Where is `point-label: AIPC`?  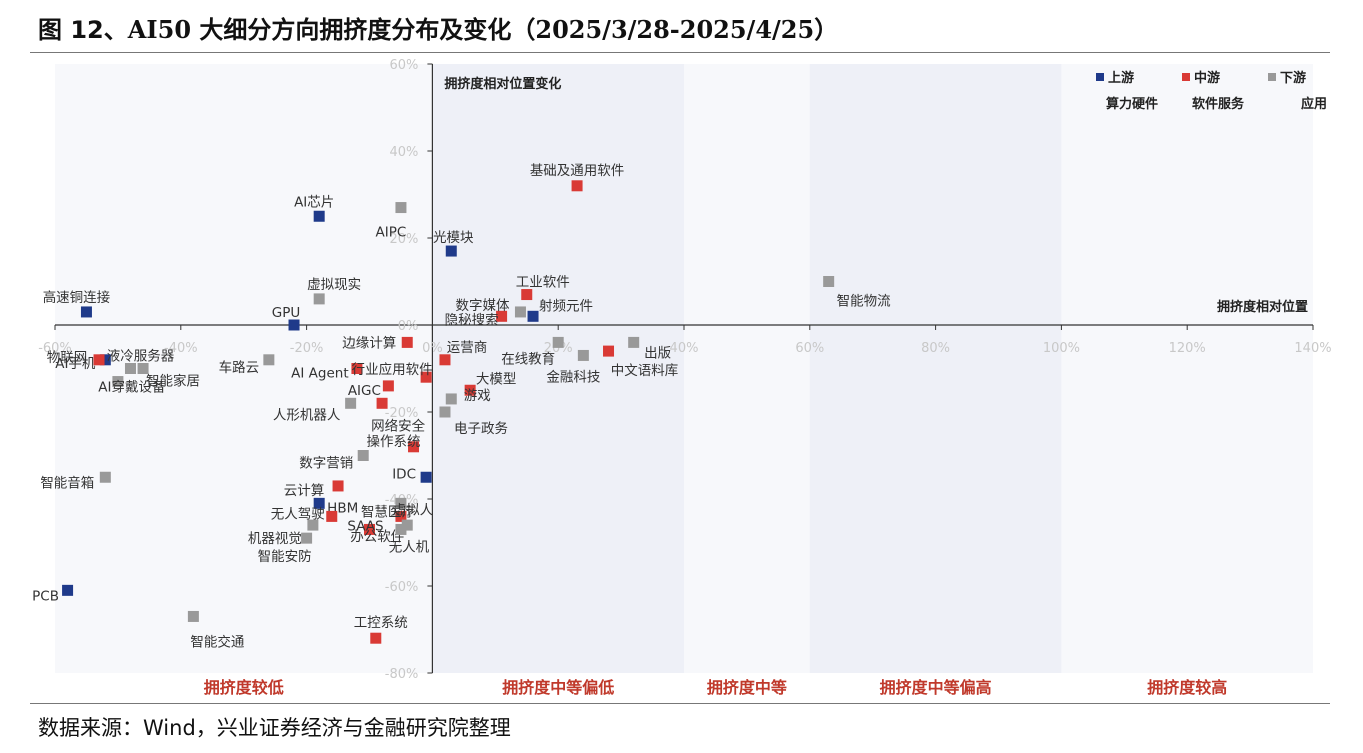
point-label: AIPC is located at coordinates (391, 233).